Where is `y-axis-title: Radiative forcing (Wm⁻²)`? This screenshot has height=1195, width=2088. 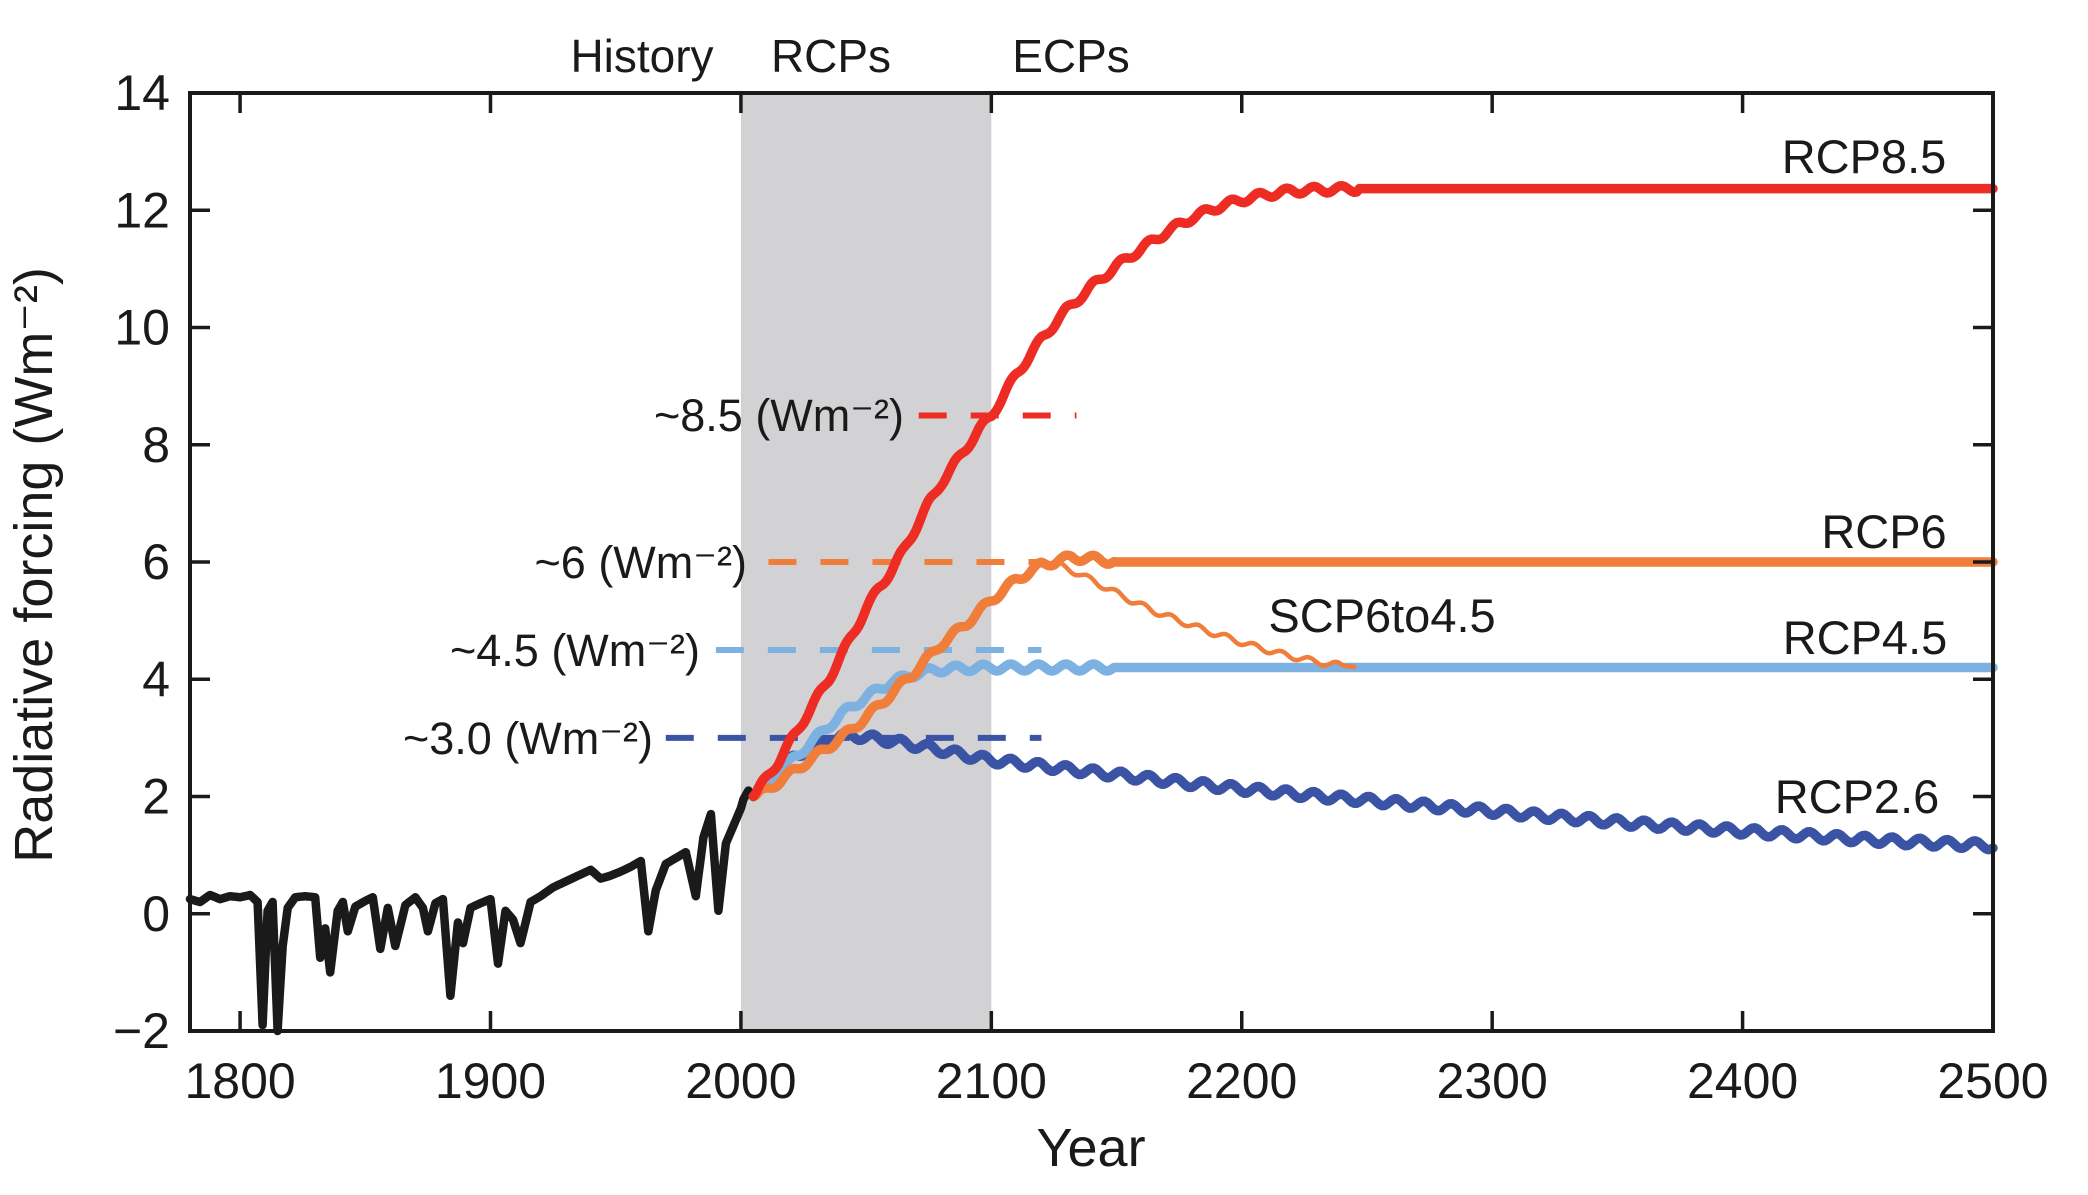 y-axis-title: Radiative forcing (Wm⁻²) is located at coordinates (34, 565).